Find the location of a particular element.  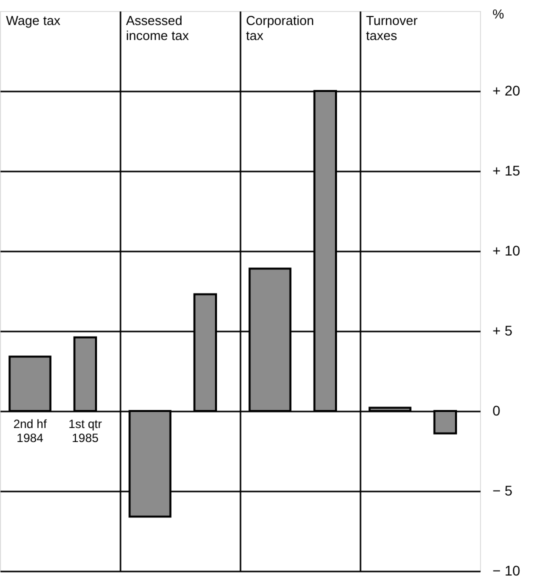

series-label: 1st qtr 1985 is located at coordinates (85, 431).